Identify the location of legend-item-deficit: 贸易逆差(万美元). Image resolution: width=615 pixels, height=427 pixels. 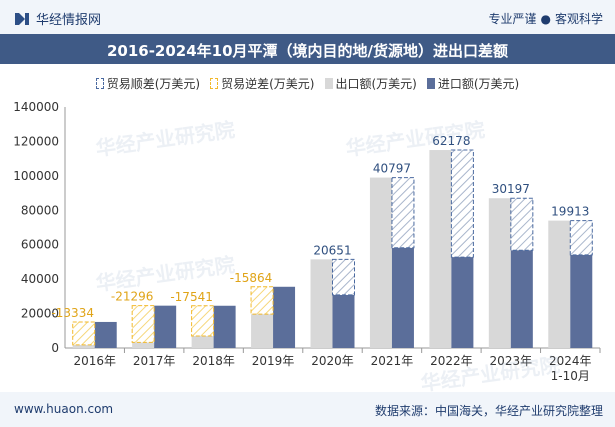
(262, 83).